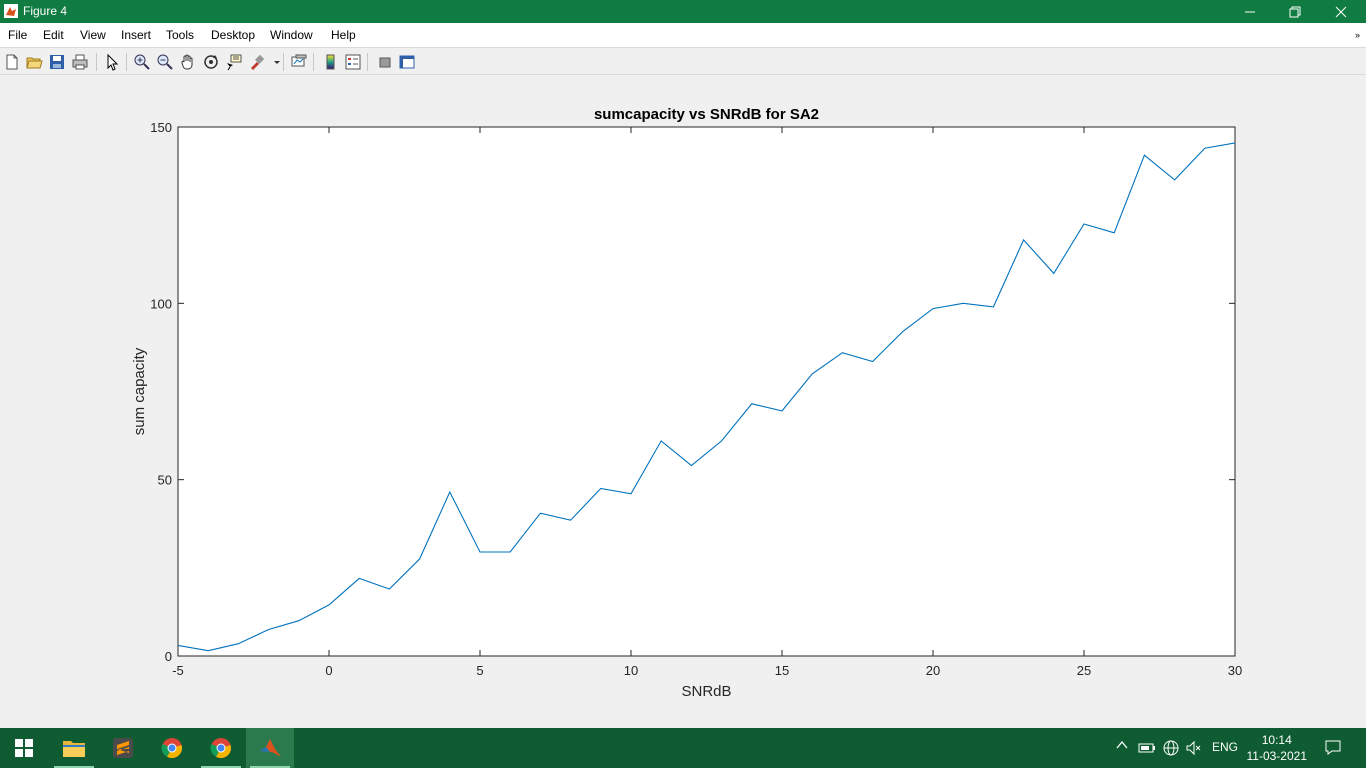 The width and height of the screenshot is (1366, 768). Describe the element at coordinates (1084, 670) in the screenshot. I see `x-tick-label: 25` at that location.